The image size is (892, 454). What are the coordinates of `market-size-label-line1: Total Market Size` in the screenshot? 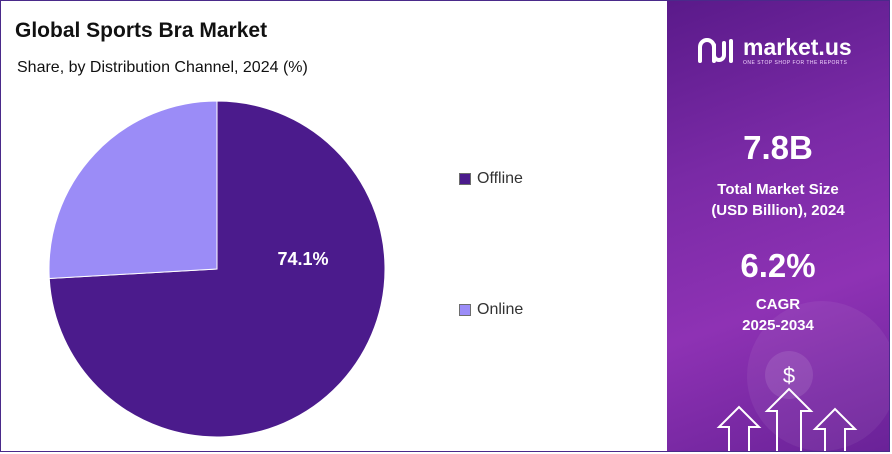 It's located at (778, 189).